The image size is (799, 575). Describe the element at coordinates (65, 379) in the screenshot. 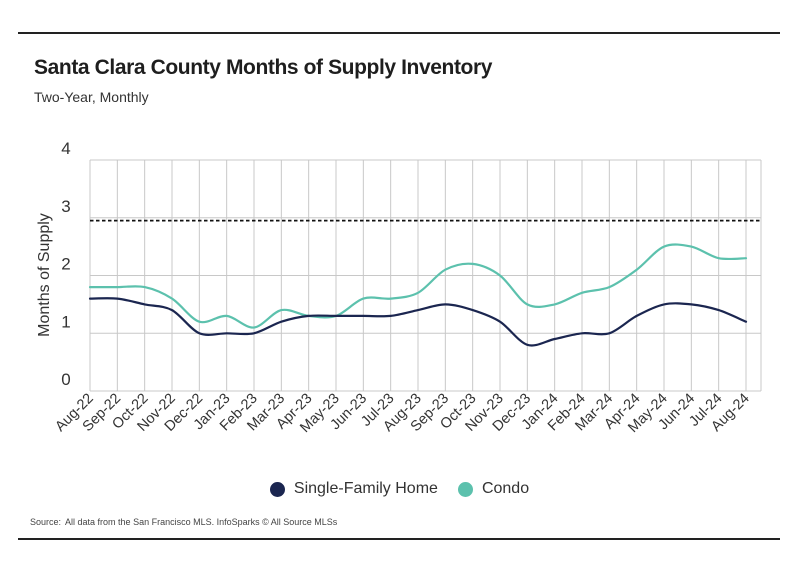

I see `y-tick-label: 0` at that location.